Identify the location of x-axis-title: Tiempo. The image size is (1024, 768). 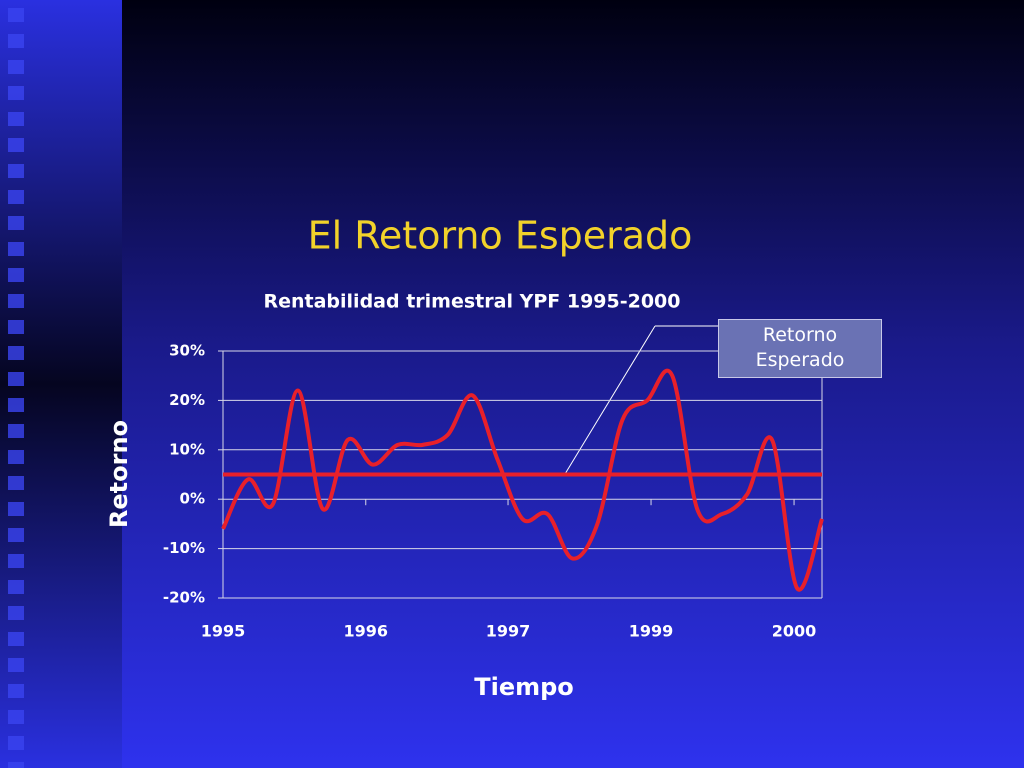
(524, 687).